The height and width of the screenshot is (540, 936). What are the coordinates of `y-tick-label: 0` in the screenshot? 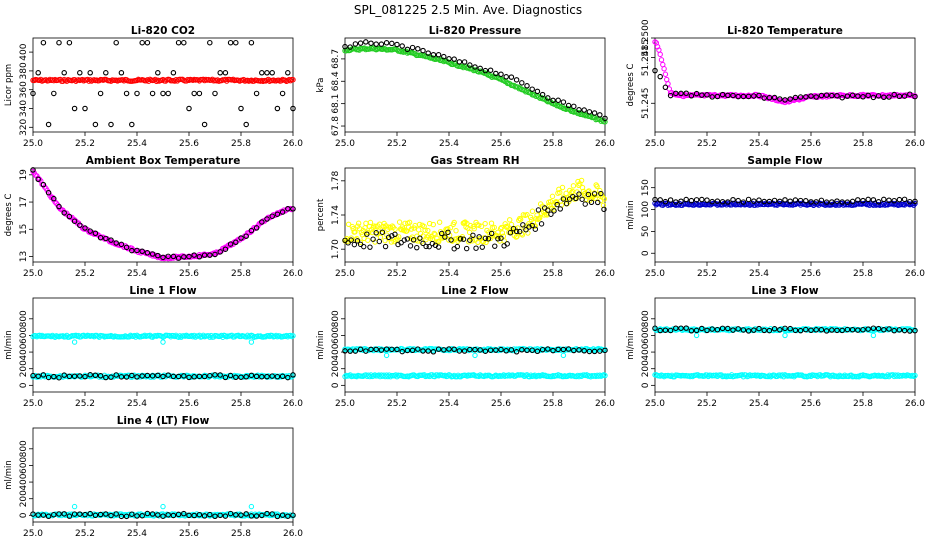 It's located at (646, 385).